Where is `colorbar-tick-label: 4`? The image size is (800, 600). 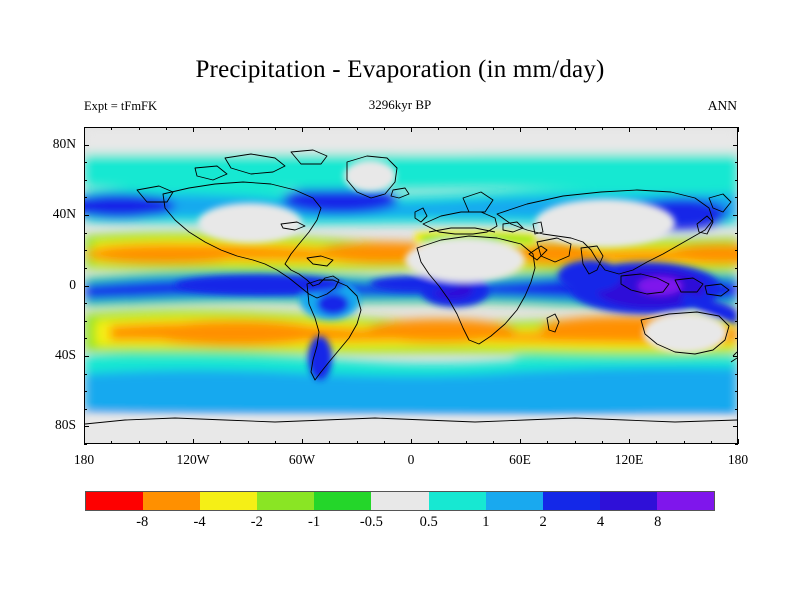 colorbar-tick-label: 4 is located at coordinates (600, 522).